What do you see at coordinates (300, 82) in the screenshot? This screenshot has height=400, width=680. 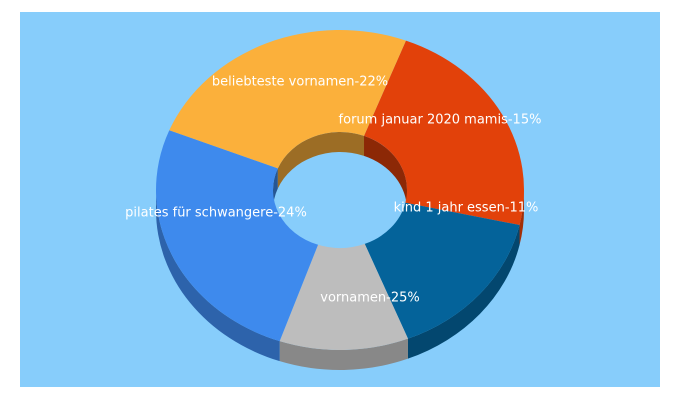 I see `slice-label-0: beliebteste vornamen-22%` at bounding box center [300, 82].